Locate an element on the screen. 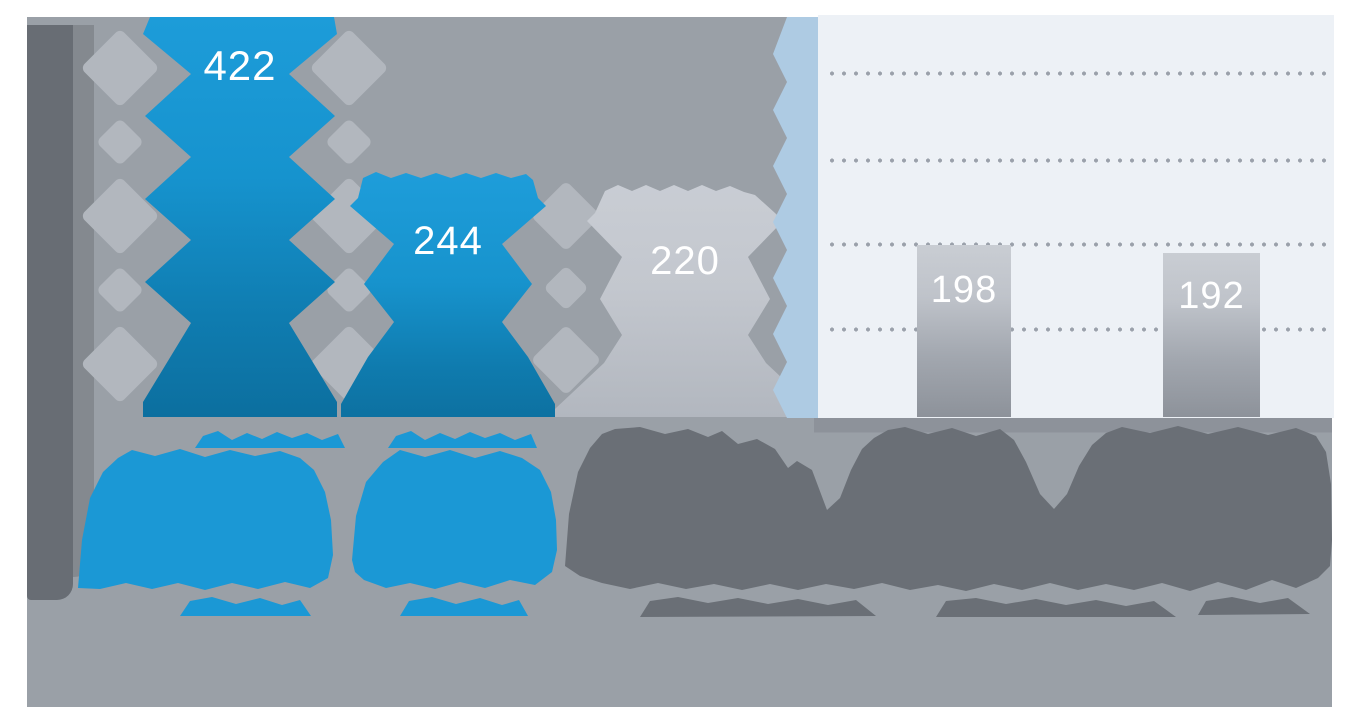  bar-4-gradient is located at coordinates (964, 331).